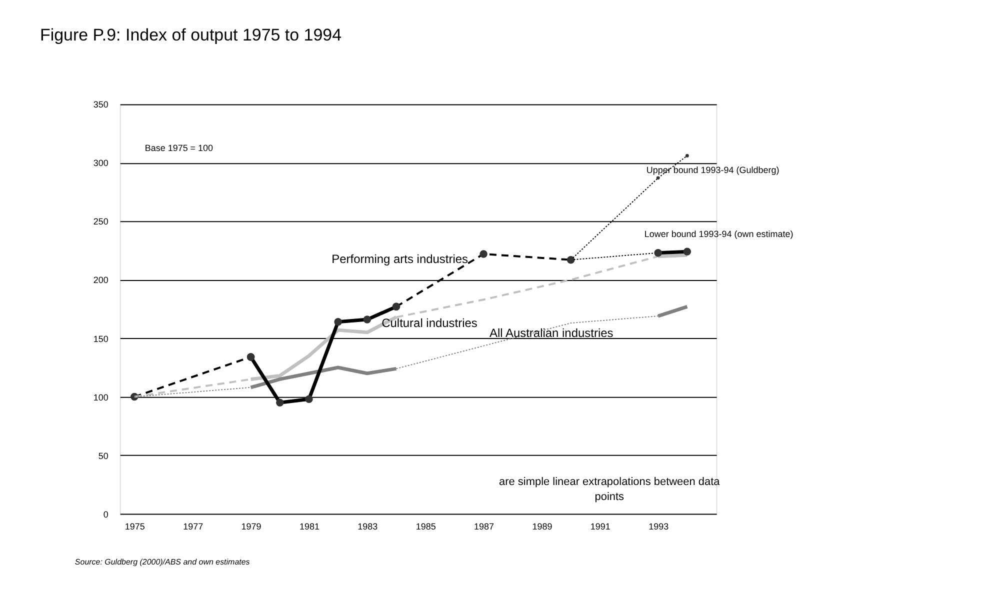 The height and width of the screenshot is (612, 994). What do you see at coordinates (309, 526) in the screenshot?
I see `x-tick-label: 1981` at bounding box center [309, 526].